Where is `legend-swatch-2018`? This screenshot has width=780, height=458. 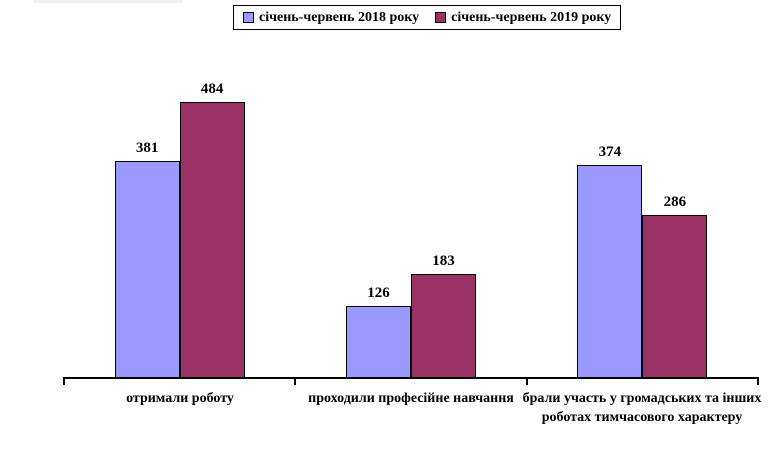
legend-swatch-2018 is located at coordinates (248, 17).